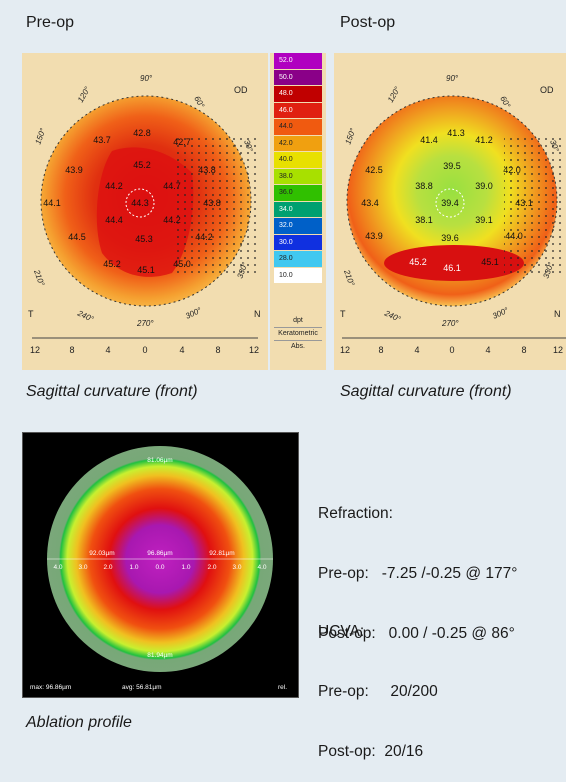 This screenshot has height=782, width=566. Describe the element at coordinates (298, 127) in the screenshot. I see `scale-entry: 44.0` at that location.